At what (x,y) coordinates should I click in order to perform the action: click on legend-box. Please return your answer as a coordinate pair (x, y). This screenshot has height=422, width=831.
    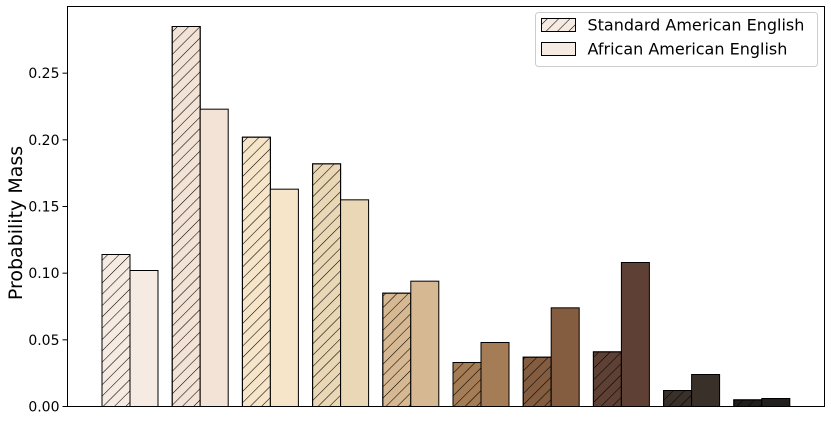
    Looking at the image, I should click on (676, 39).